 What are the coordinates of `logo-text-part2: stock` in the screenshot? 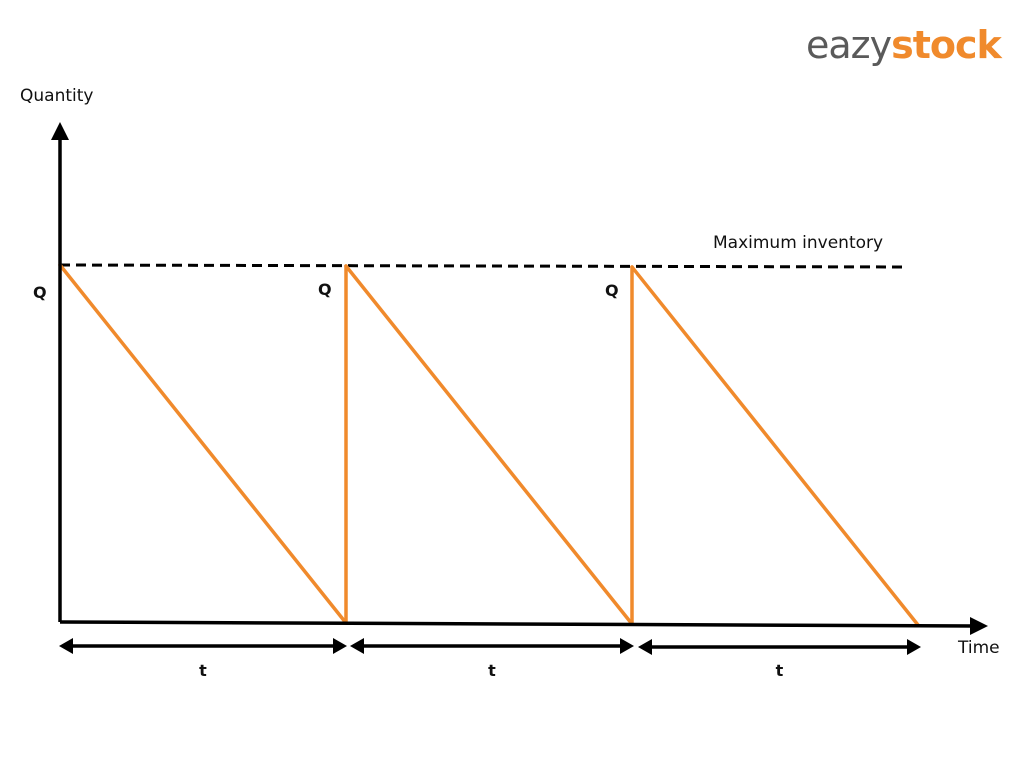 It's located at (946, 45).